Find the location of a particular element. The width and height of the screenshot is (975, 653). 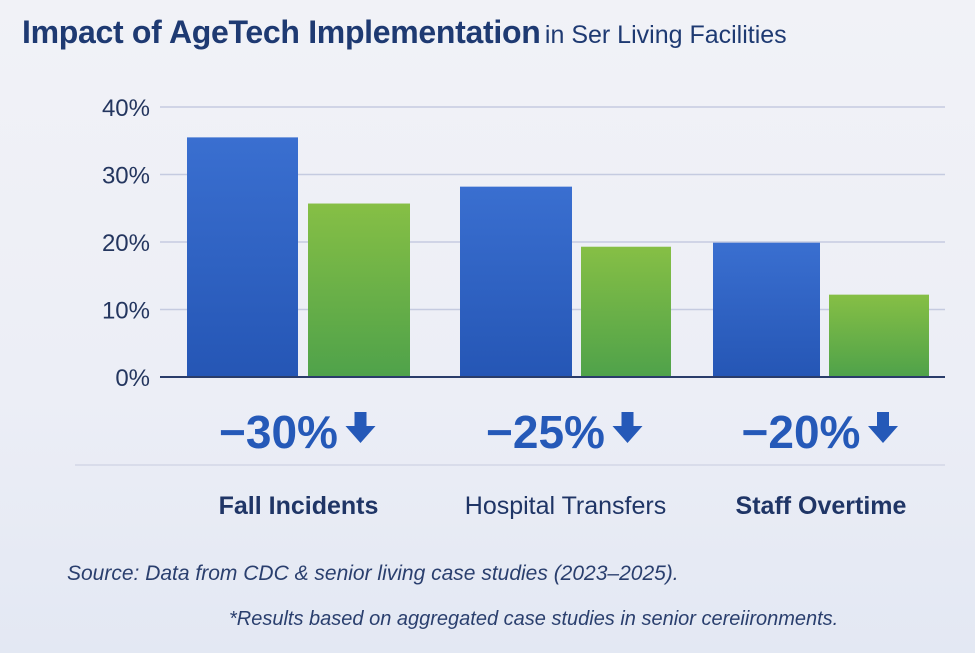

y-tick-label: 40% is located at coordinates (126, 108).